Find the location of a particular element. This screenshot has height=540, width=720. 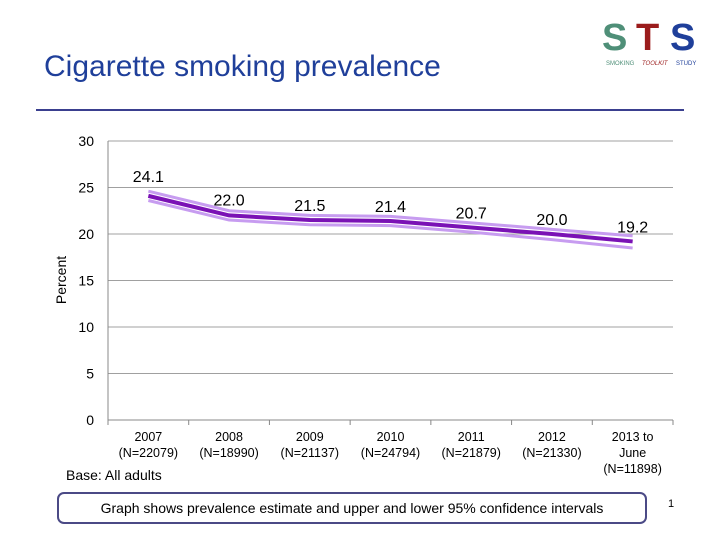

x-tick-label: (N=21330) is located at coordinates (551, 453).